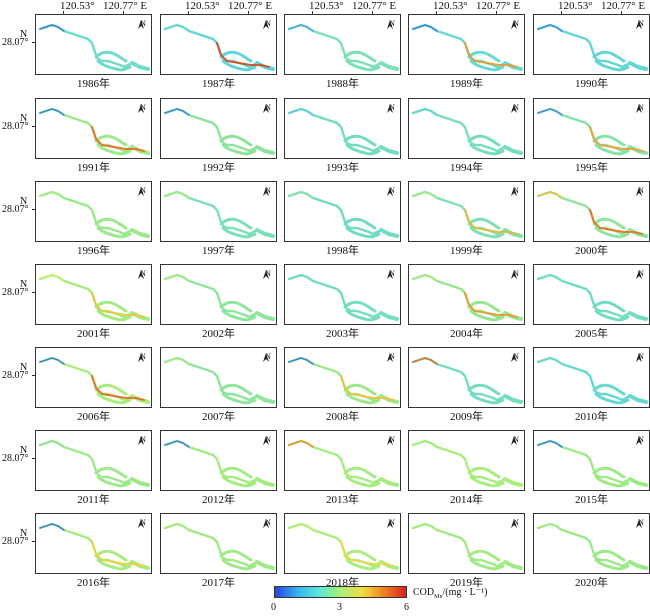 The image size is (650, 616). Describe the element at coordinates (450, 595) in the screenshot. I see `legend-title: CODMn/(mg · L⁻¹)` at that location.